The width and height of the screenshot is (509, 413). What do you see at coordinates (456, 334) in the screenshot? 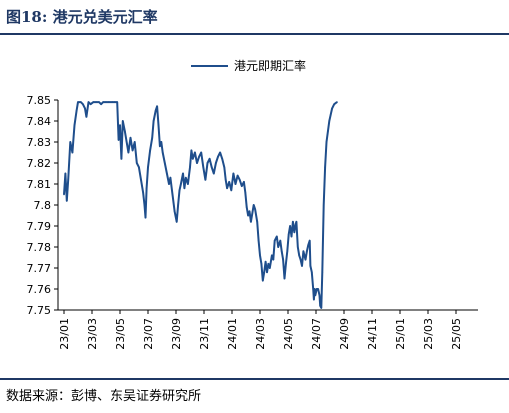
I see `x-tick-label: 25/05` at bounding box center [456, 334].